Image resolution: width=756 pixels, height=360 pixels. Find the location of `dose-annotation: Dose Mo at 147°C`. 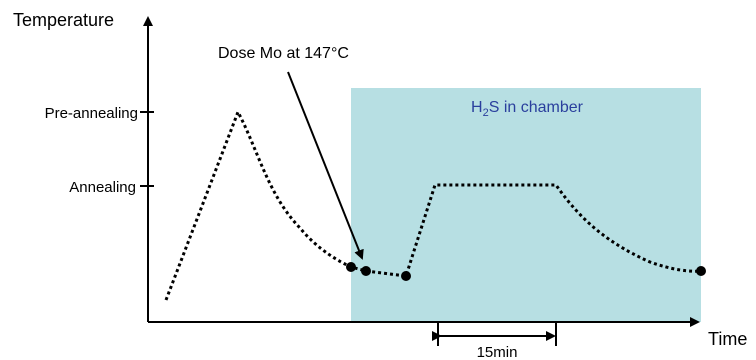

dose-annotation: Dose Mo at 147°C is located at coordinates (283, 53).